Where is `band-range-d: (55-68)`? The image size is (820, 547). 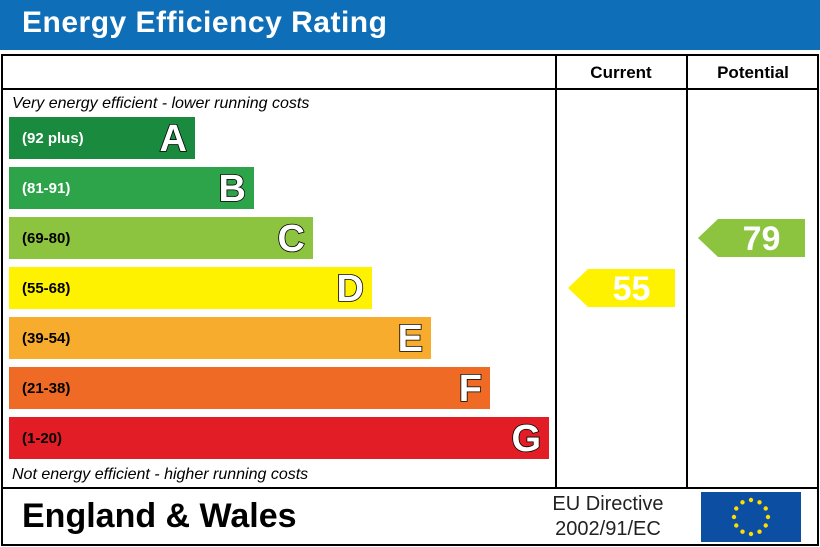
band-range-d: (55-68) is located at coordinates (46, 288).